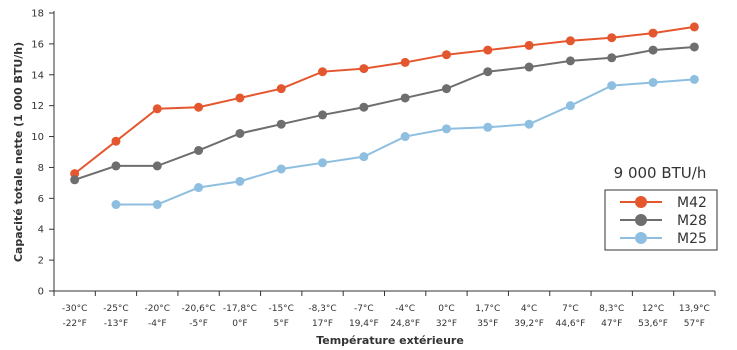 This screenshot has width=737, height=350. What do you see at coordinates (694, 324) in the screenshot?
I see `x-tick-label-f: 57°F` at bounding box center [694, 324].